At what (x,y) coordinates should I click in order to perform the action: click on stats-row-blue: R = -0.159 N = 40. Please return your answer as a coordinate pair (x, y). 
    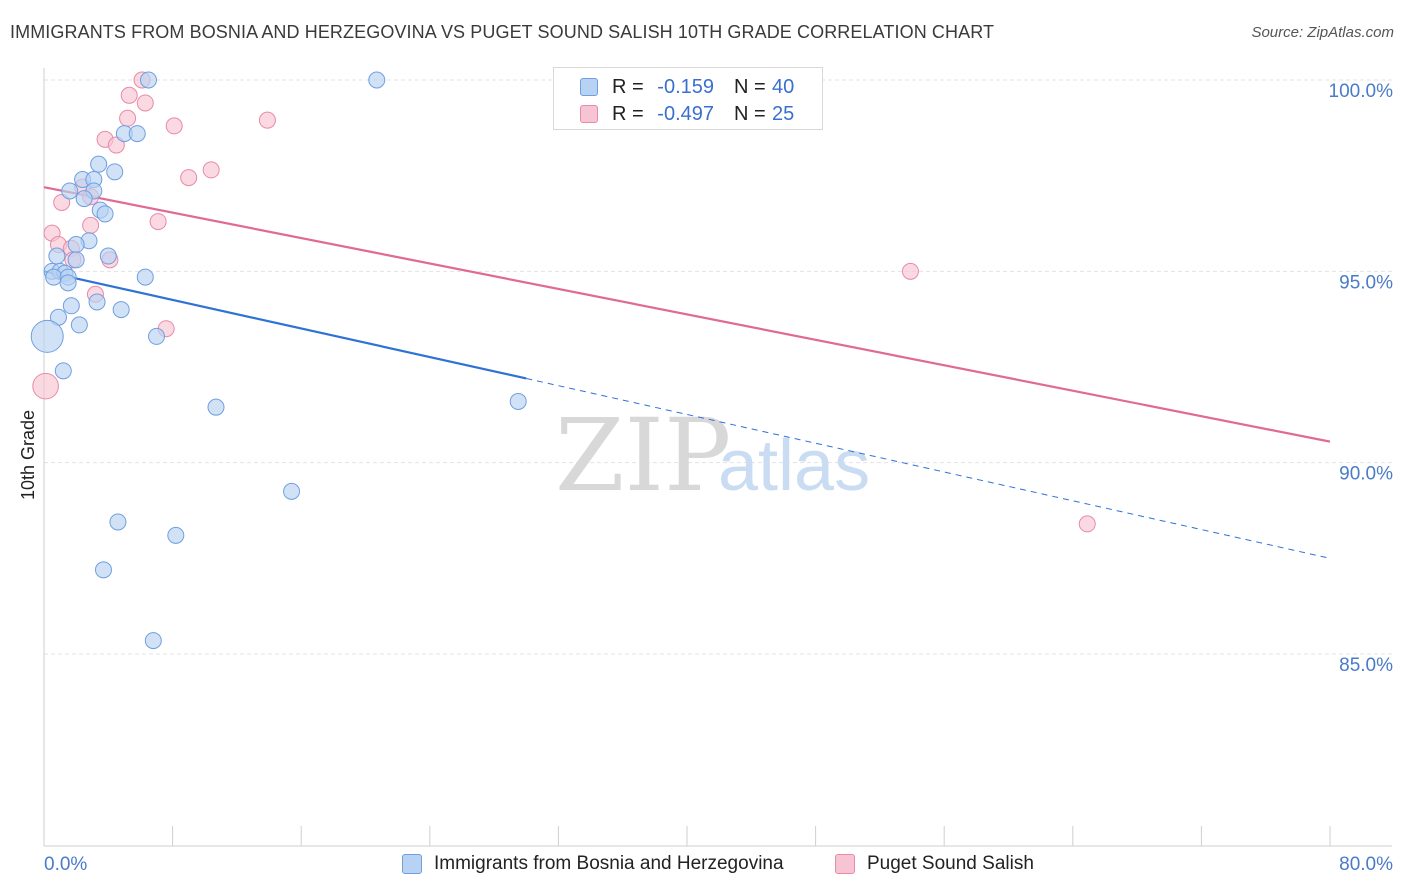
    Looking at the image, I should click on (688, 88).